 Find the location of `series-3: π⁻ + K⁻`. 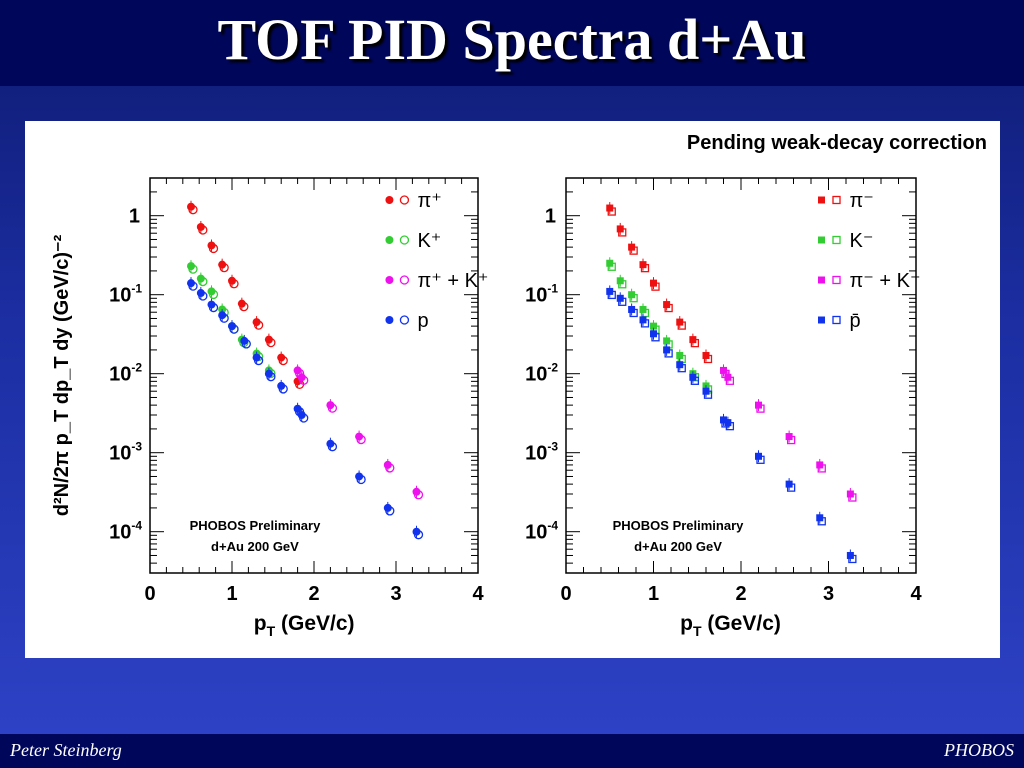

series-3: π⁻ + K⁻ is located at coordinates (820, 386).